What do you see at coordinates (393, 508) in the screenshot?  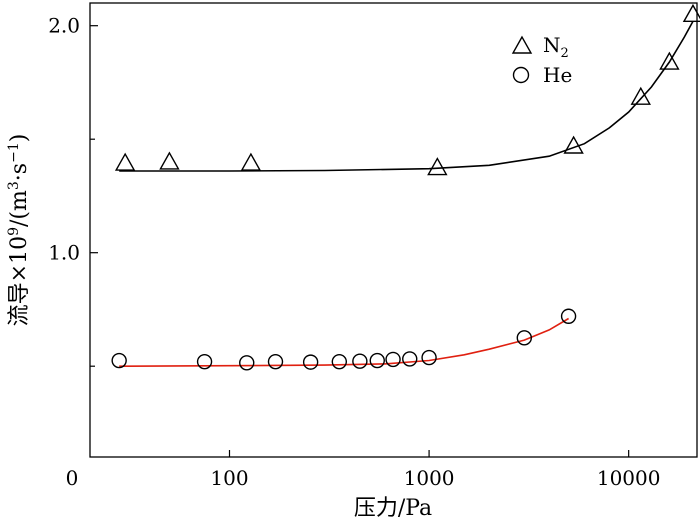 I see `x-axis-title: 压力/Pa` at bounding box center [393, 508].